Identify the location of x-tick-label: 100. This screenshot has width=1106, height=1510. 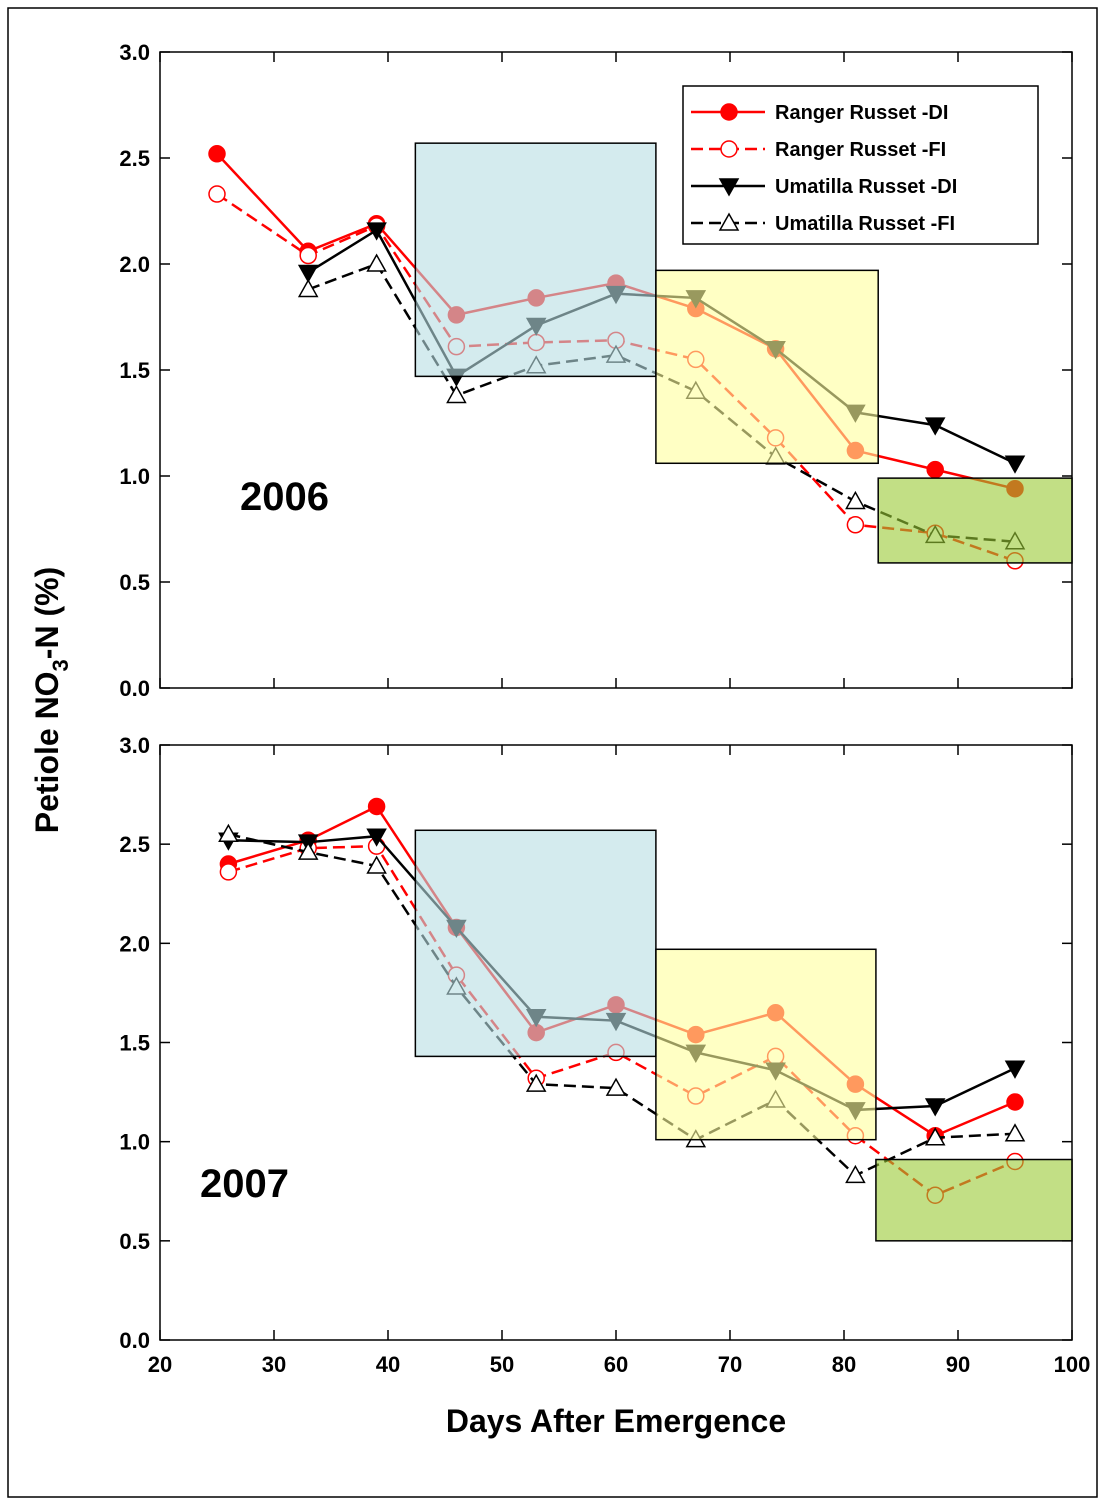
(1072, 1364).